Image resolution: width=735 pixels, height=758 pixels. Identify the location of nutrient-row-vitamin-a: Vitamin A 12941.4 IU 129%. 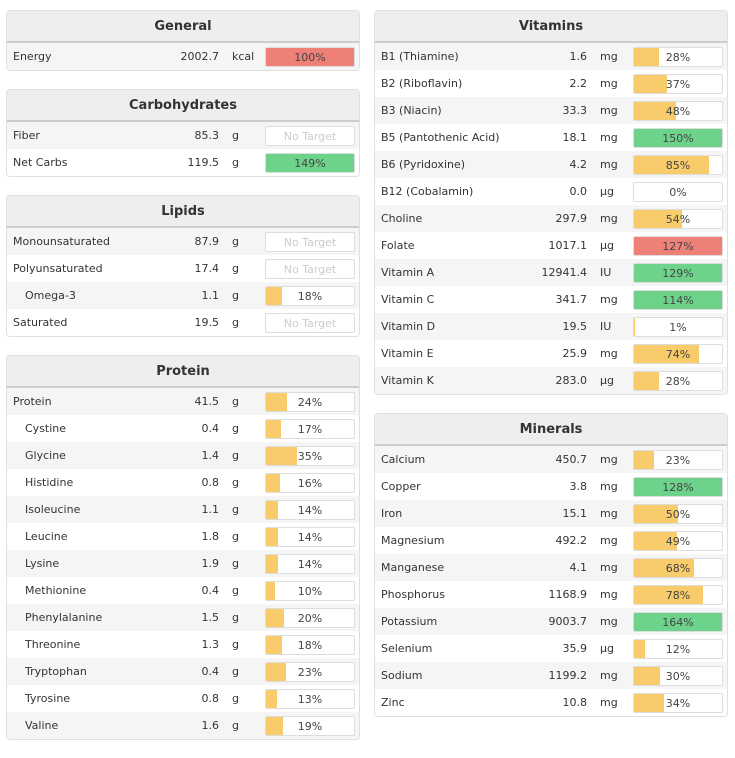
(551, 272).